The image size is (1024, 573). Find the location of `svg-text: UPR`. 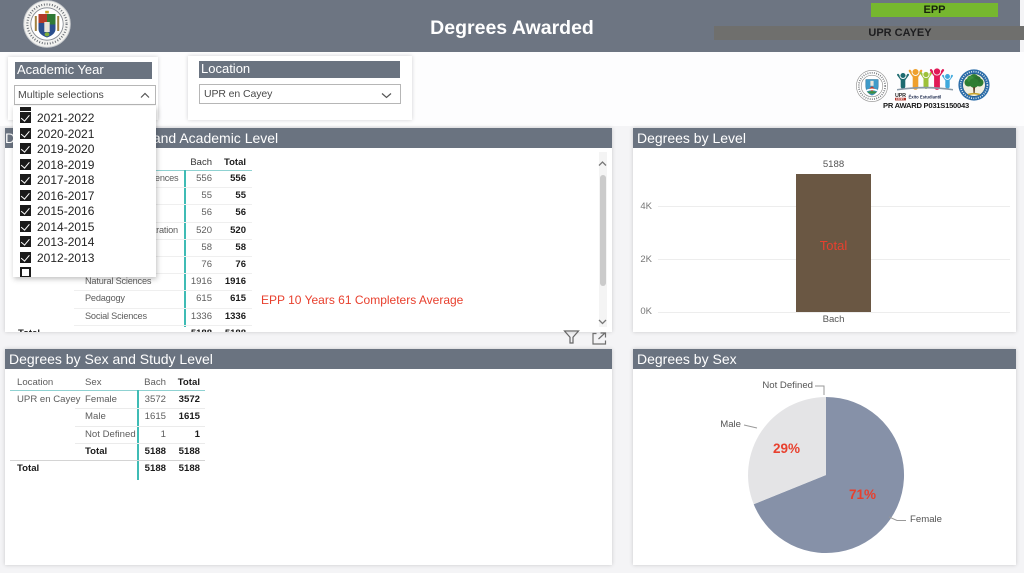

svg-text: UPR is located at coordinates (900, 96).